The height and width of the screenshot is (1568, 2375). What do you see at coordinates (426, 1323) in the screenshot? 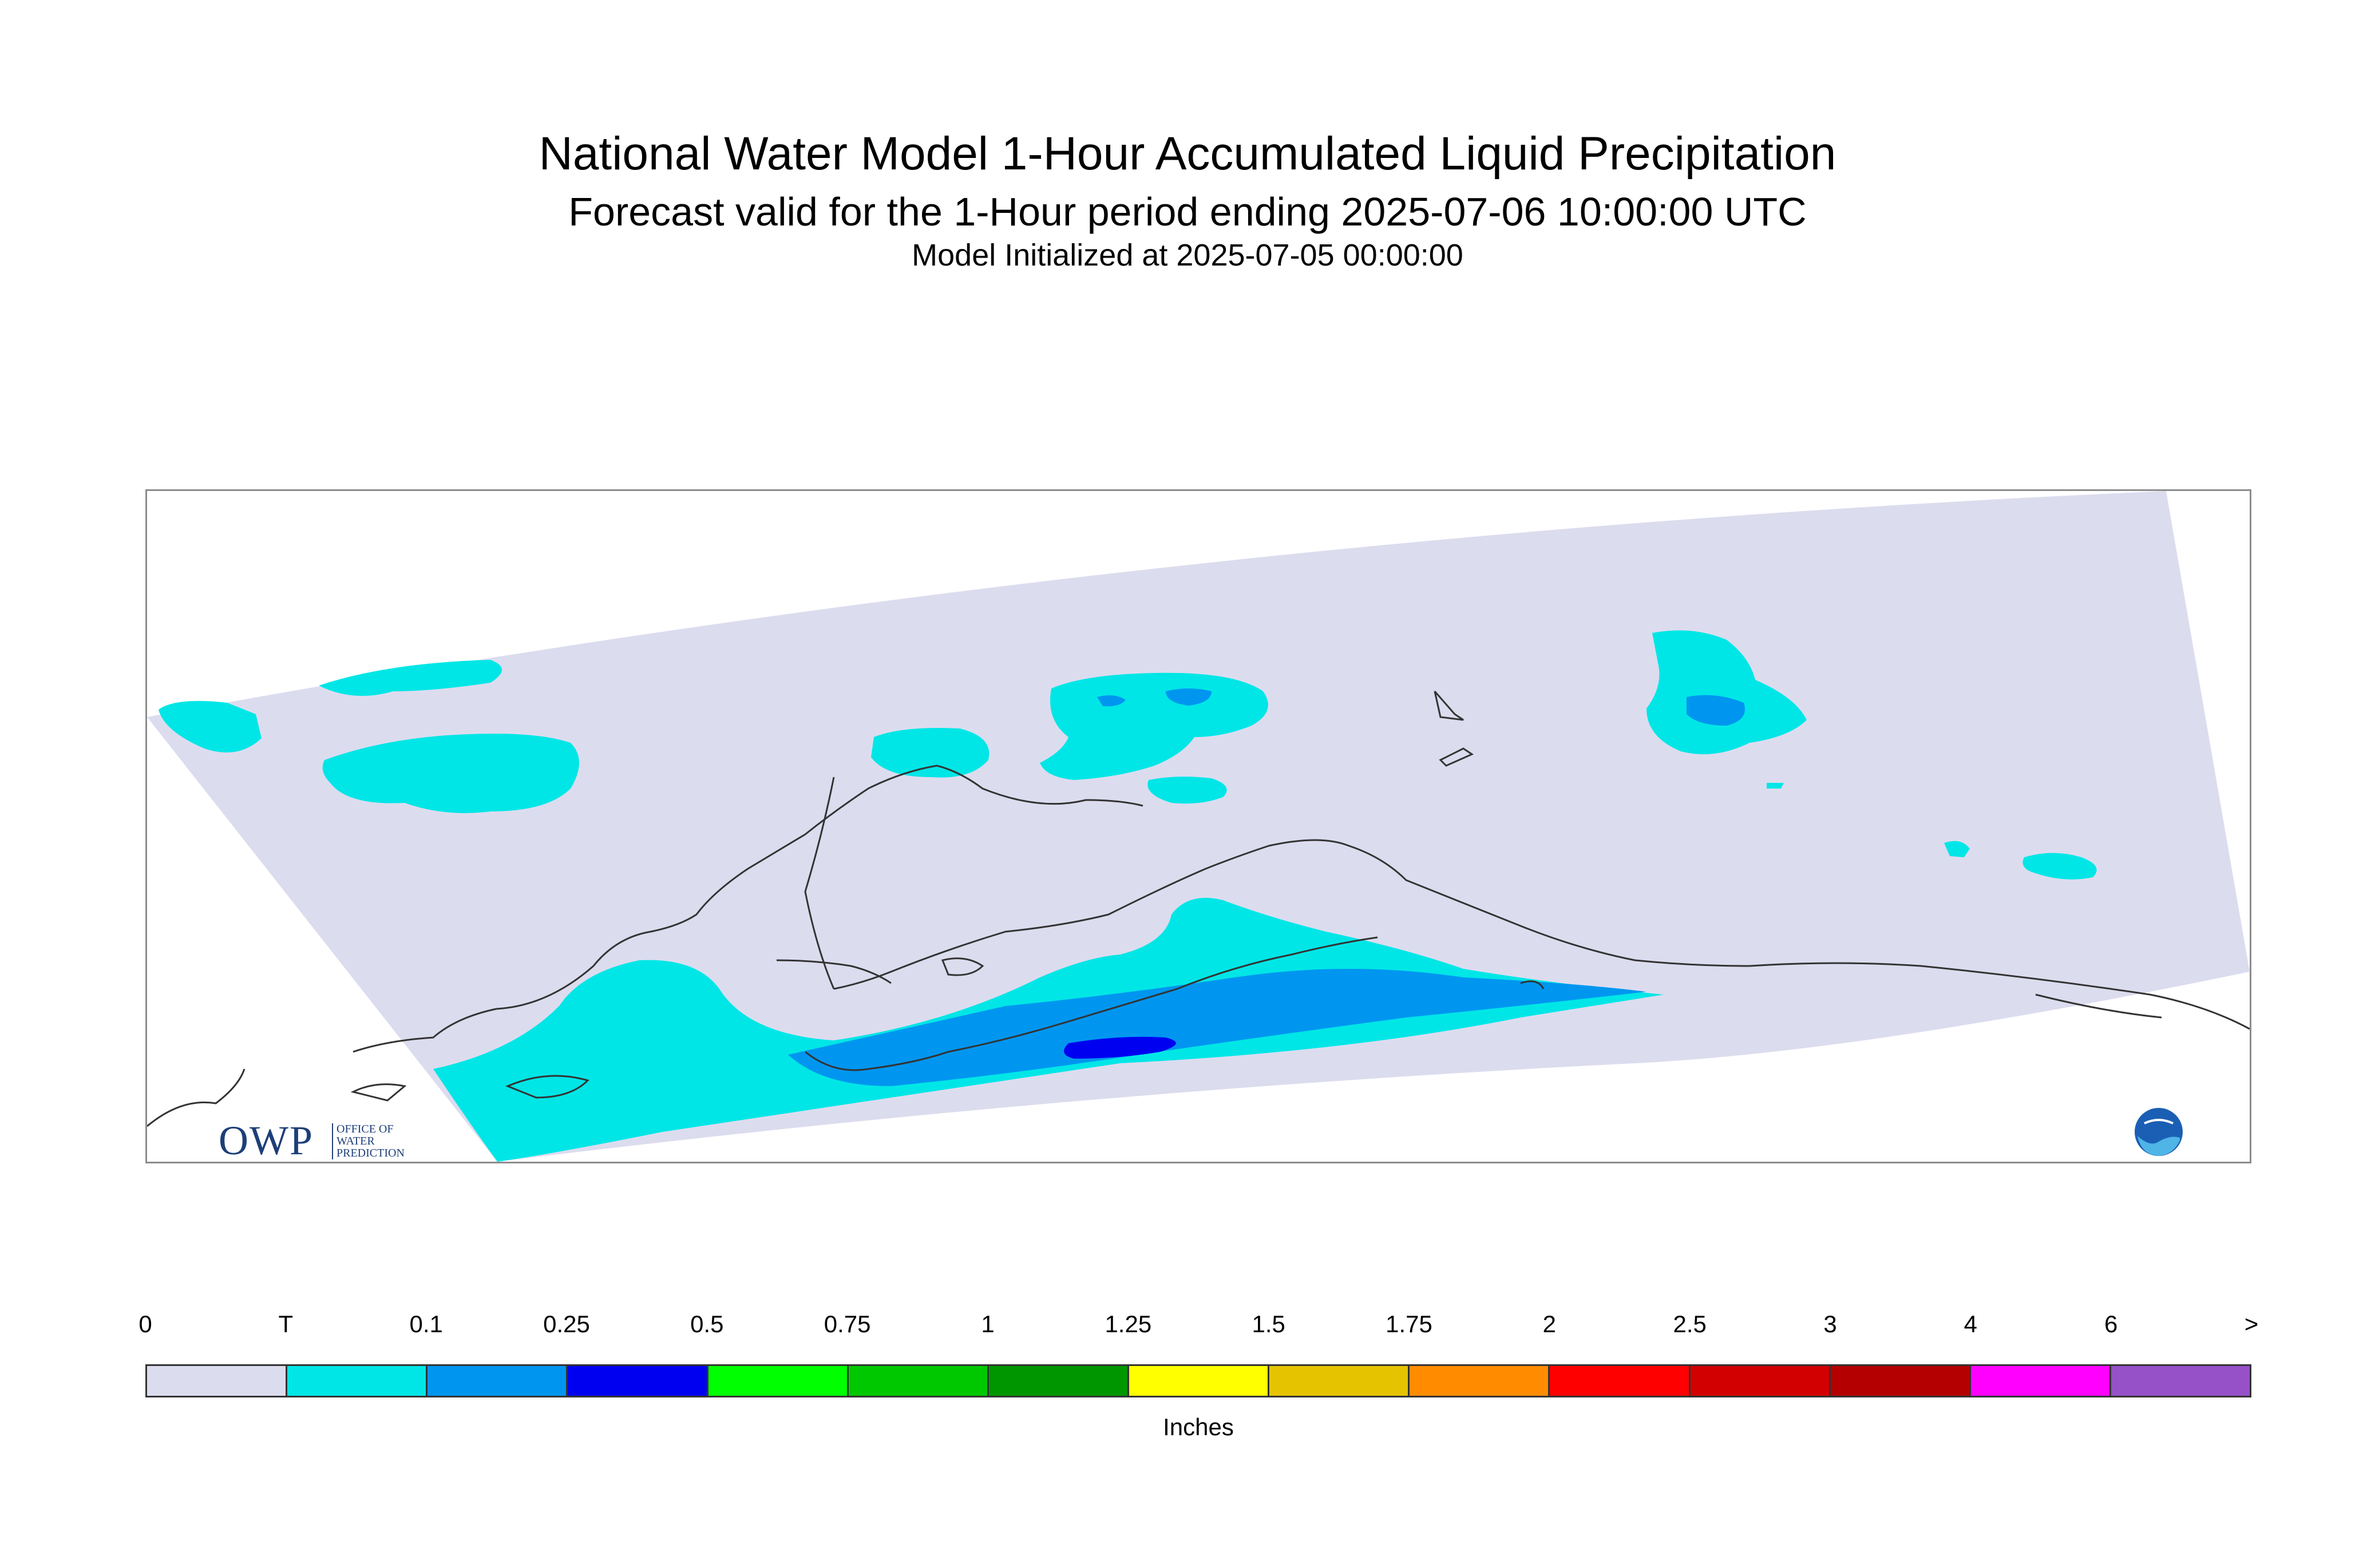
I see `legend-tick-label: 0.1` at bounding box center [426, 1323].